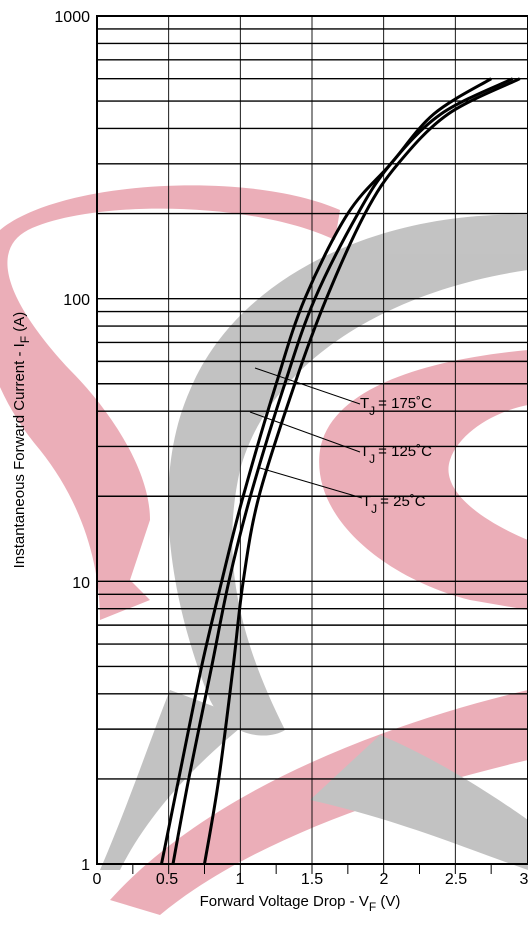 This screenshot has width=528, height=926. What do you see at coordinates (284, 901) in the screenshot?
I see `x-axis-label-main: Forward Voltage Drop - V` at bounding box center [284, 901].